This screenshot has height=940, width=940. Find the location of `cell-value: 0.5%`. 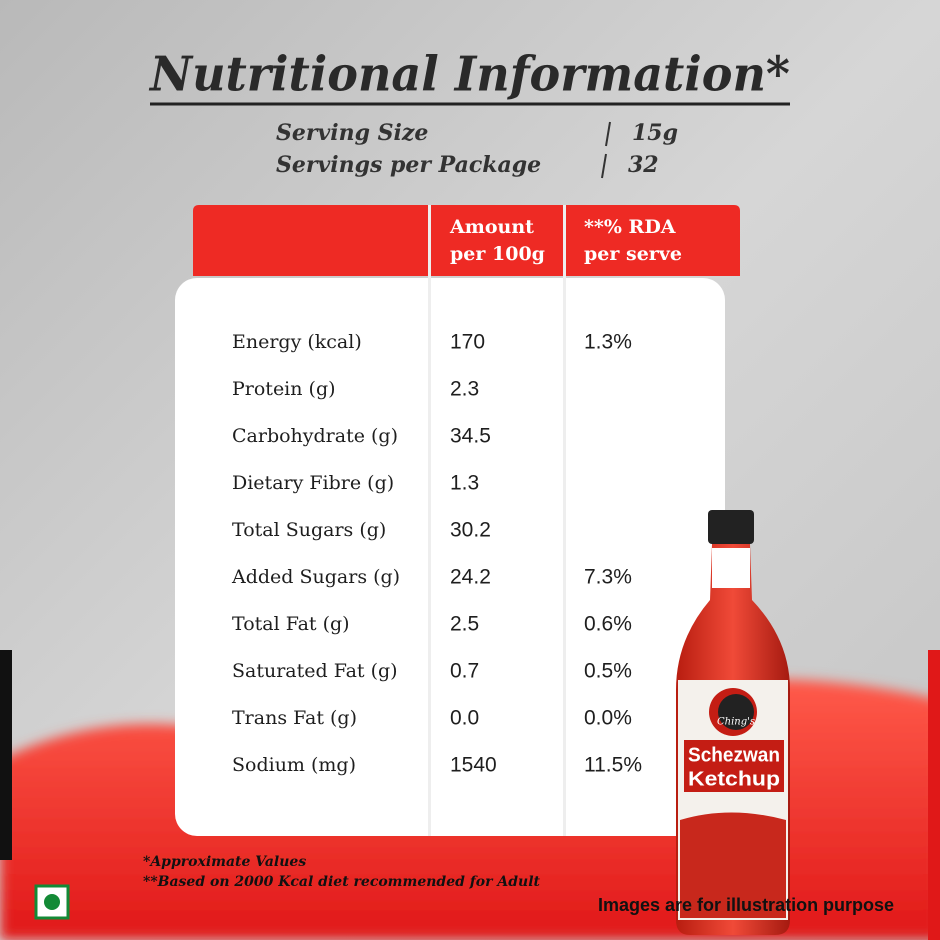

cell-value: 0.5% is located at coordinates (608, 671).